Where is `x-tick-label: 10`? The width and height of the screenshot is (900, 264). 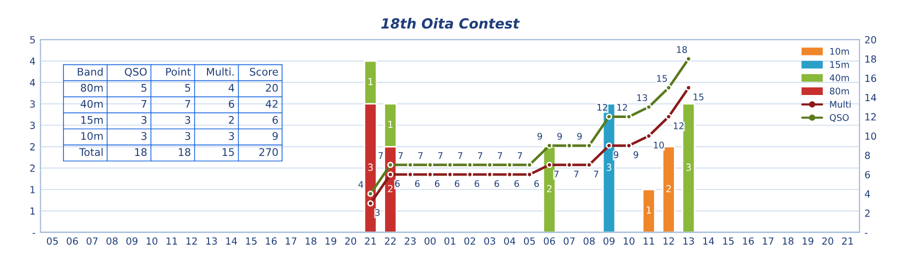 x-tick-label: 10 is located at coordinates (152, 241).